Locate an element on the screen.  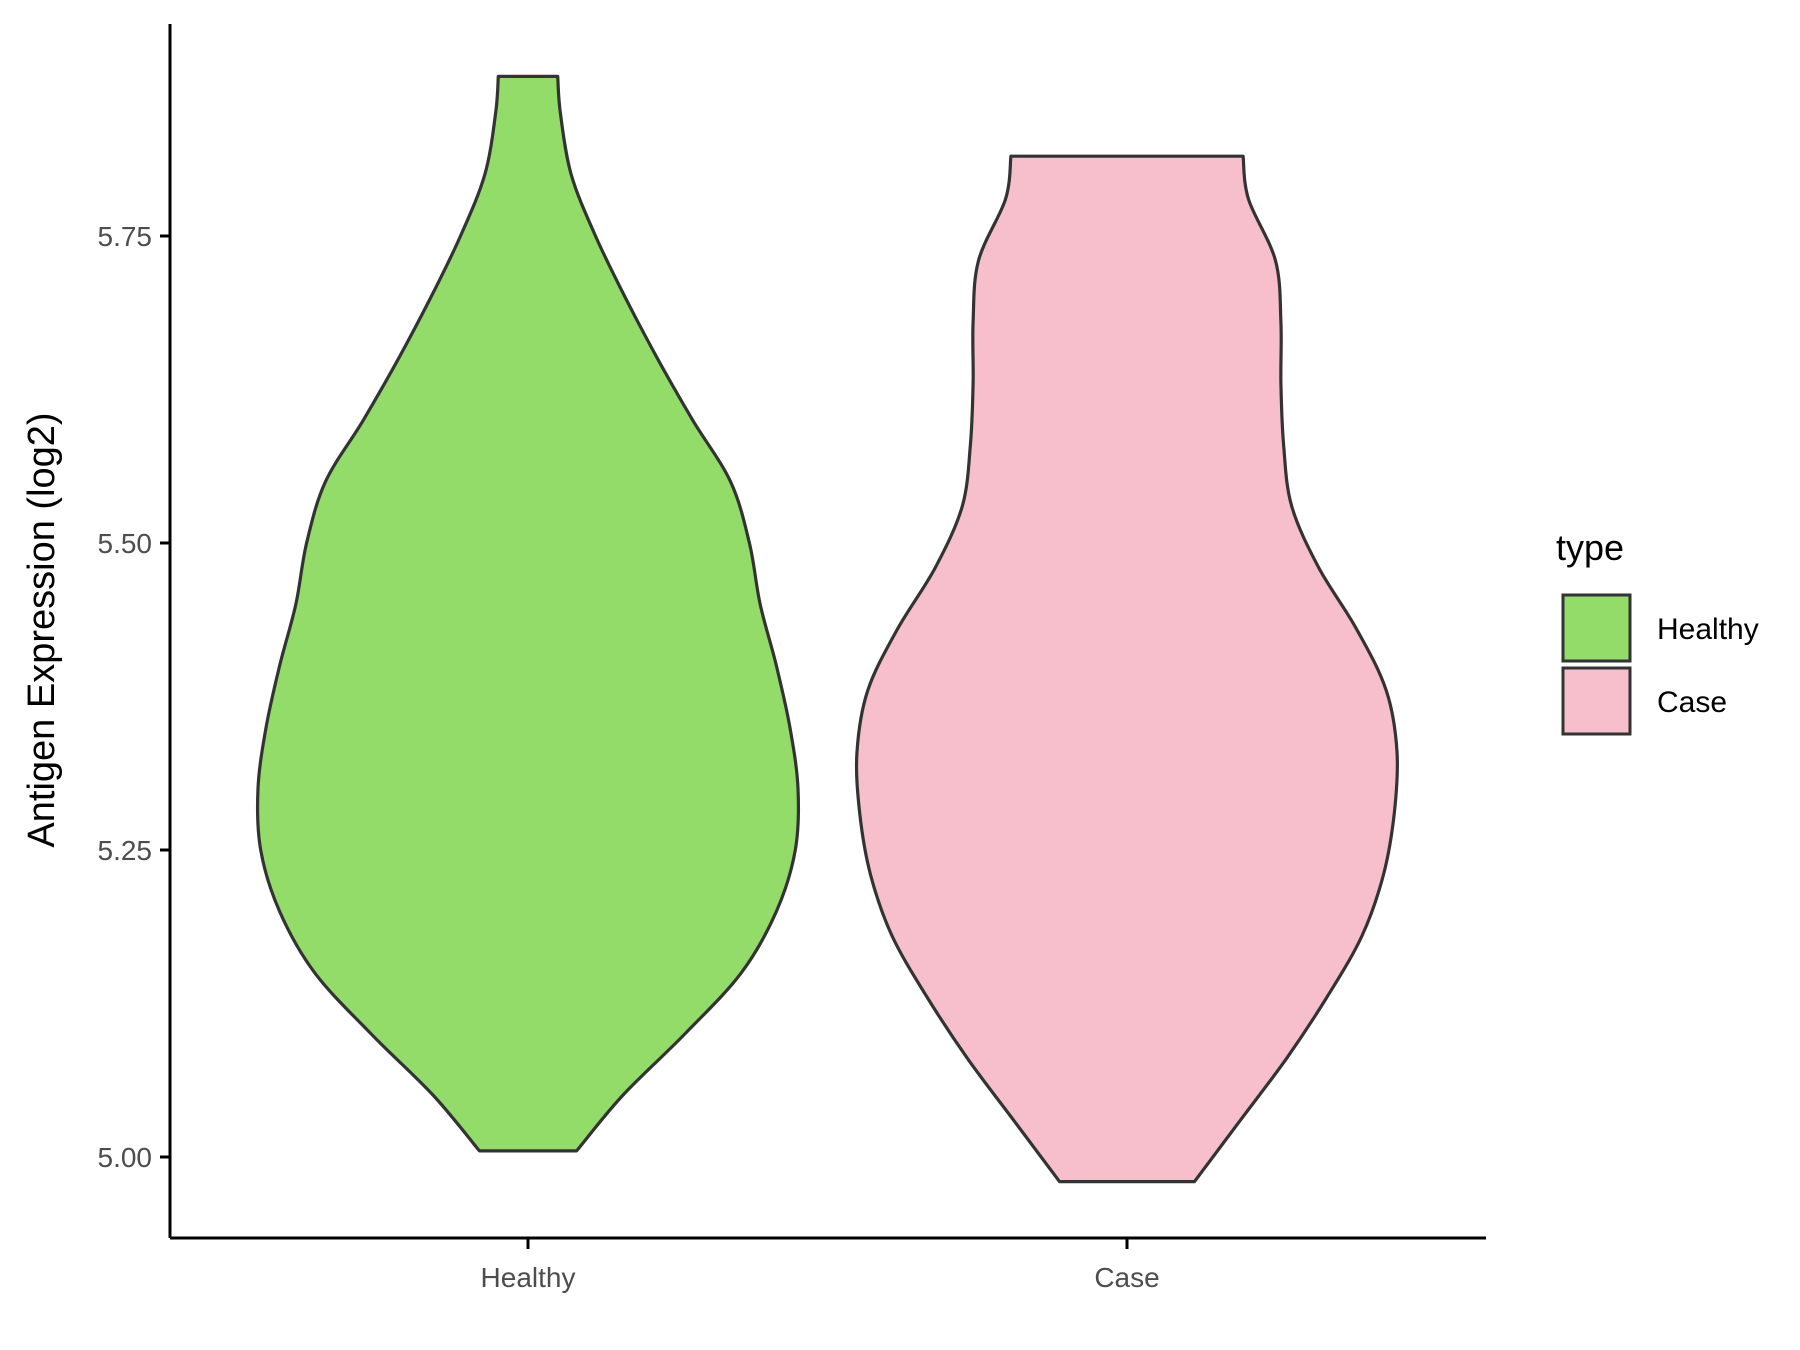
legend-swatch-case is located at coordinates (1596, 701).